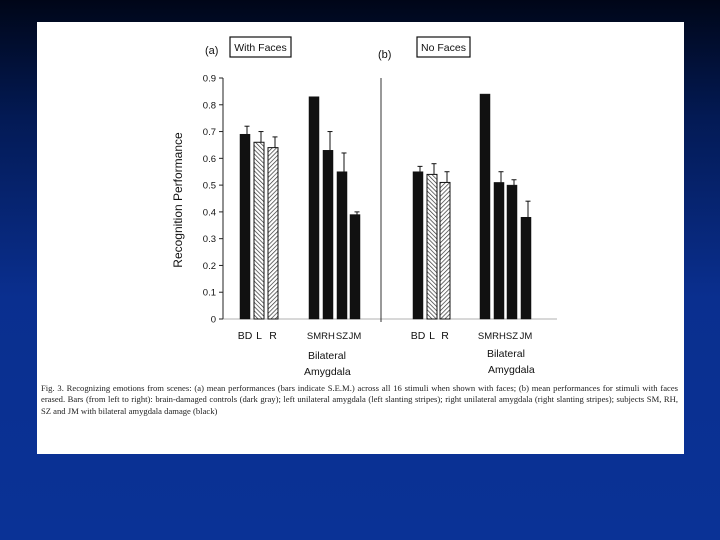 The width and height of the screenshot is (720, 540). I want to click on bilateral-label-b-line2: Amygdala, so click(511, 370).